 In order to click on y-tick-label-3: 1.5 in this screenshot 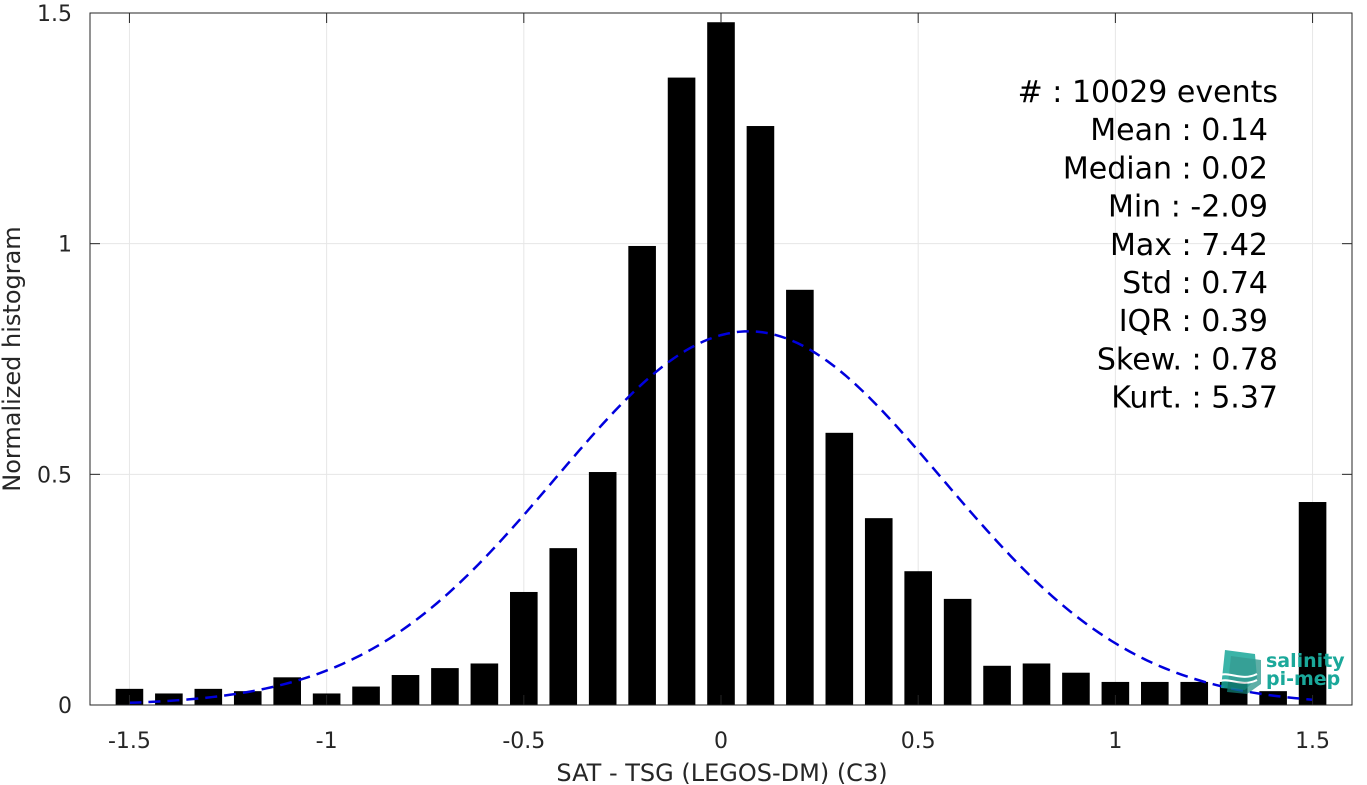, I will do `click(54, 14)`.